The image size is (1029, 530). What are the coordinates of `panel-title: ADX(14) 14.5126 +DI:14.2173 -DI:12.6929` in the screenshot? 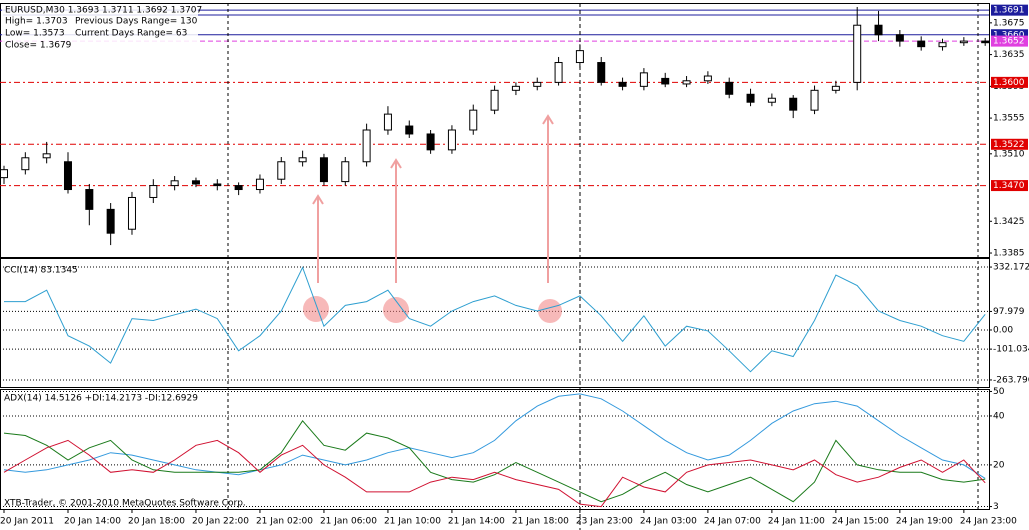 It's located at (101, 399).